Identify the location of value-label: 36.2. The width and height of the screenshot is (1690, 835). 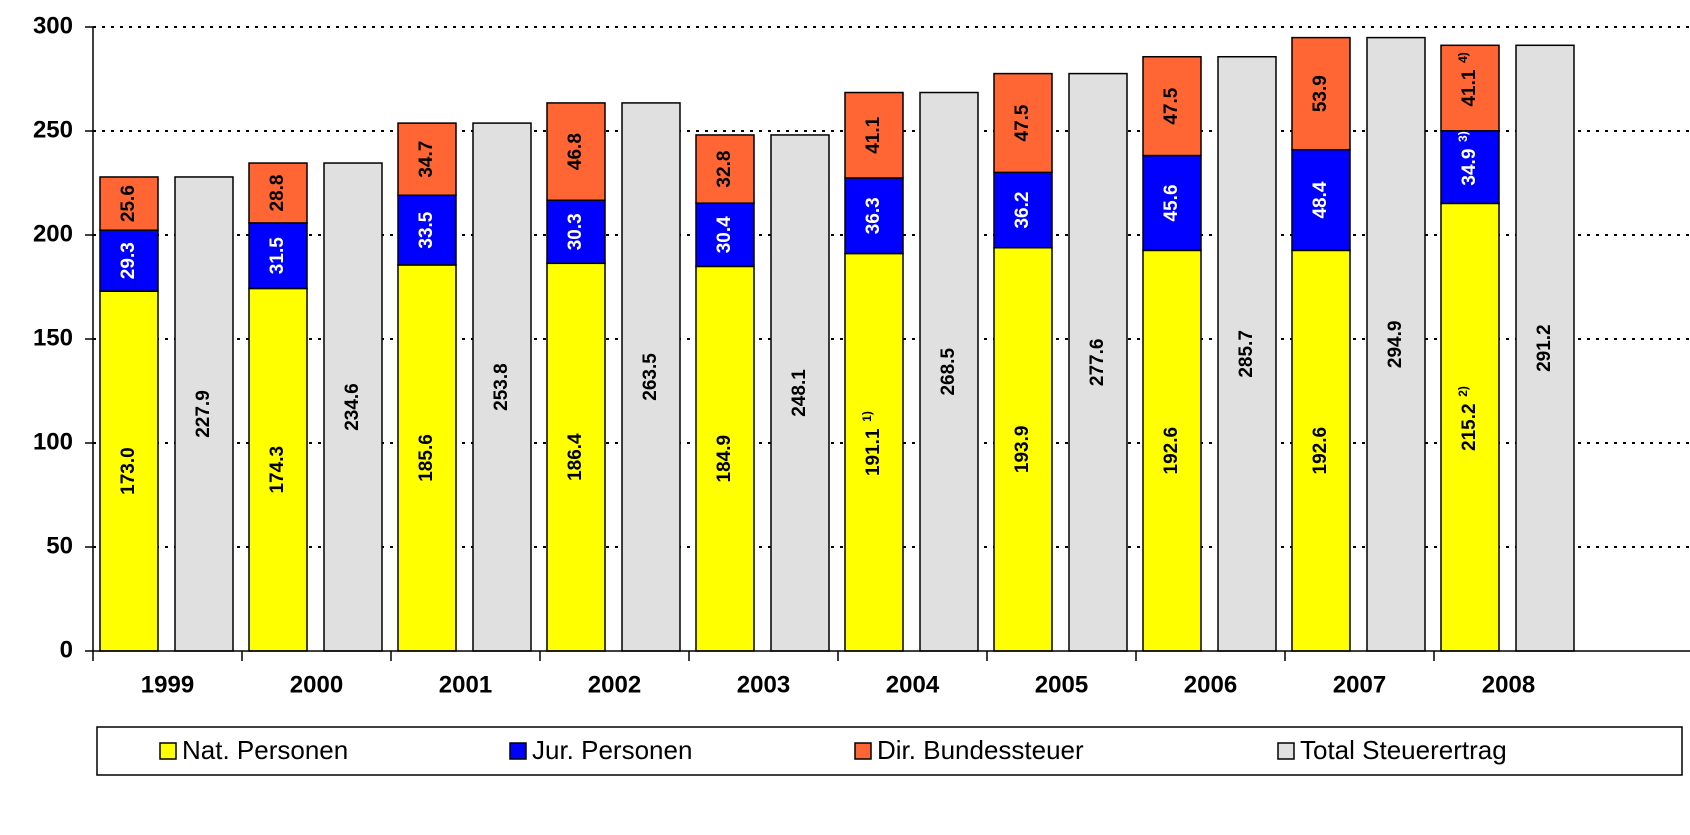
(1022, 210).